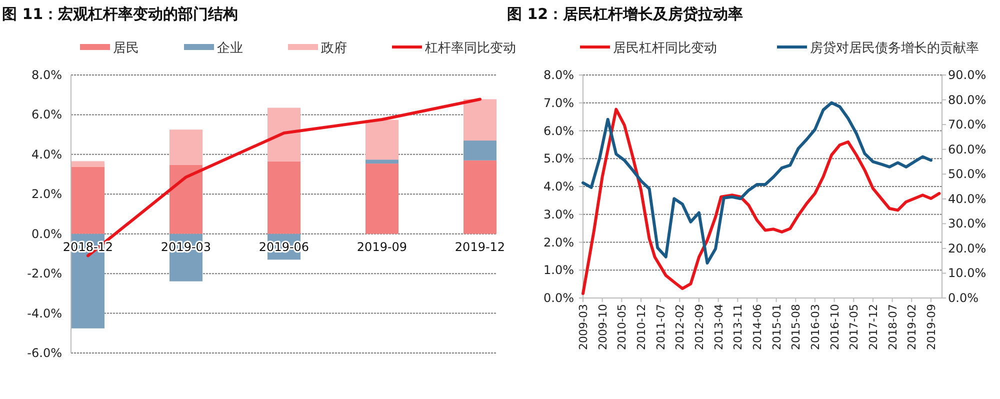 This screenshot has height=399, width=1000. I want to click on x-tick-label: 2009-10, so click(603, 327).